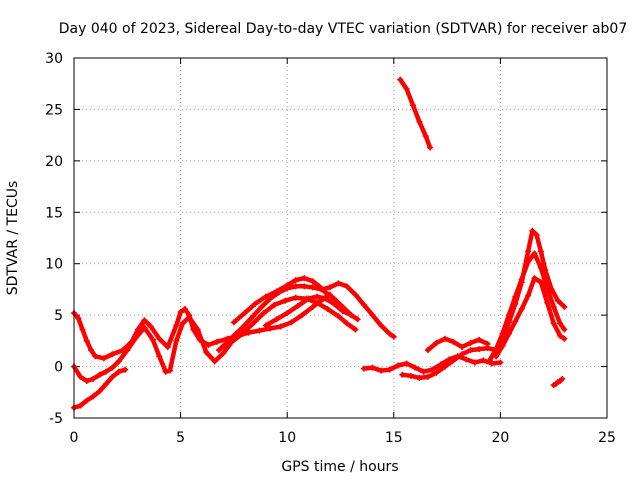  What do you see at coordinates (54, 59) in the screenshot?
I see `y-tick-label: 30` at bounding box center [54, 59].